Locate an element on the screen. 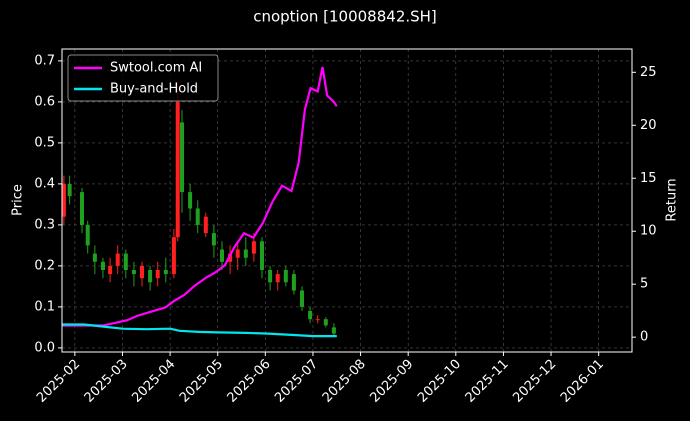  x-tick-label: 2025-06 is located at coordinates (249, 381).